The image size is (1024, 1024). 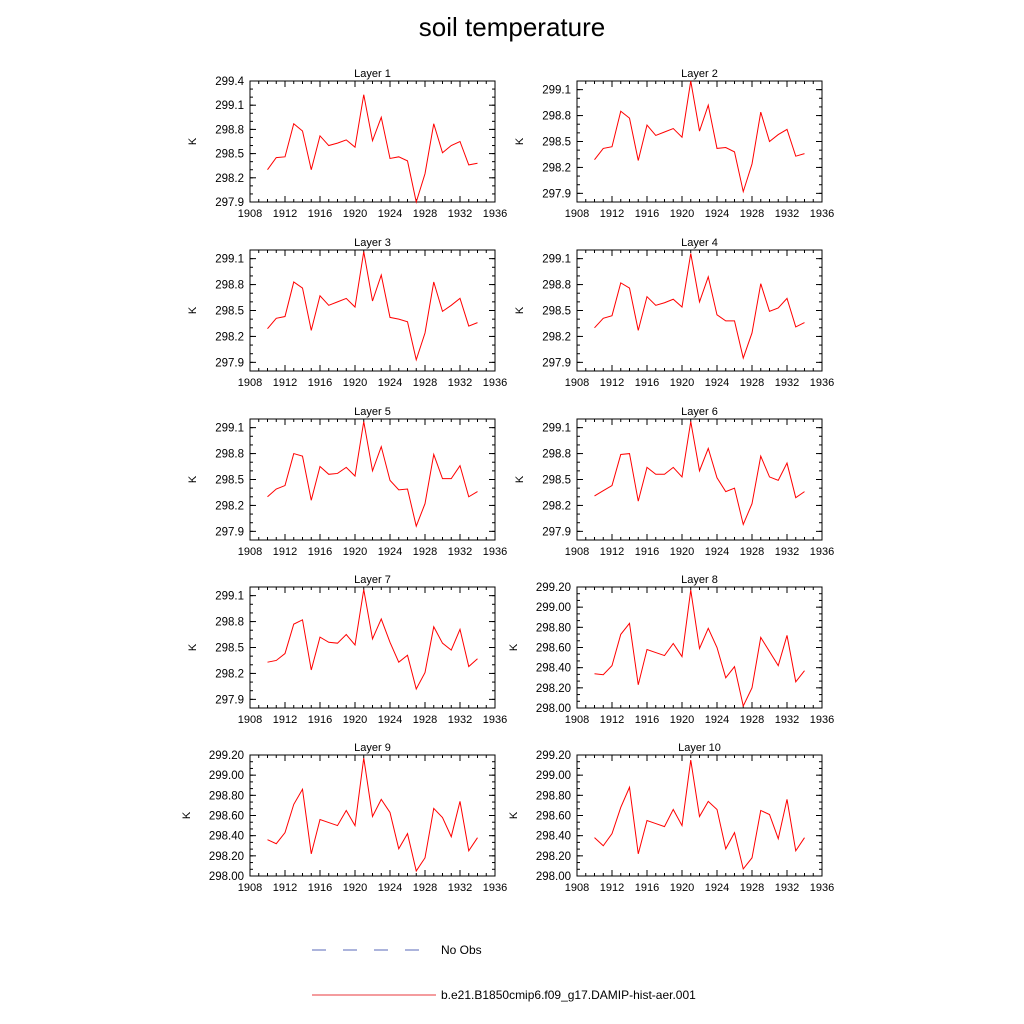 I want to click on y-tick-label: 298.20, so click(x=553, y=857).